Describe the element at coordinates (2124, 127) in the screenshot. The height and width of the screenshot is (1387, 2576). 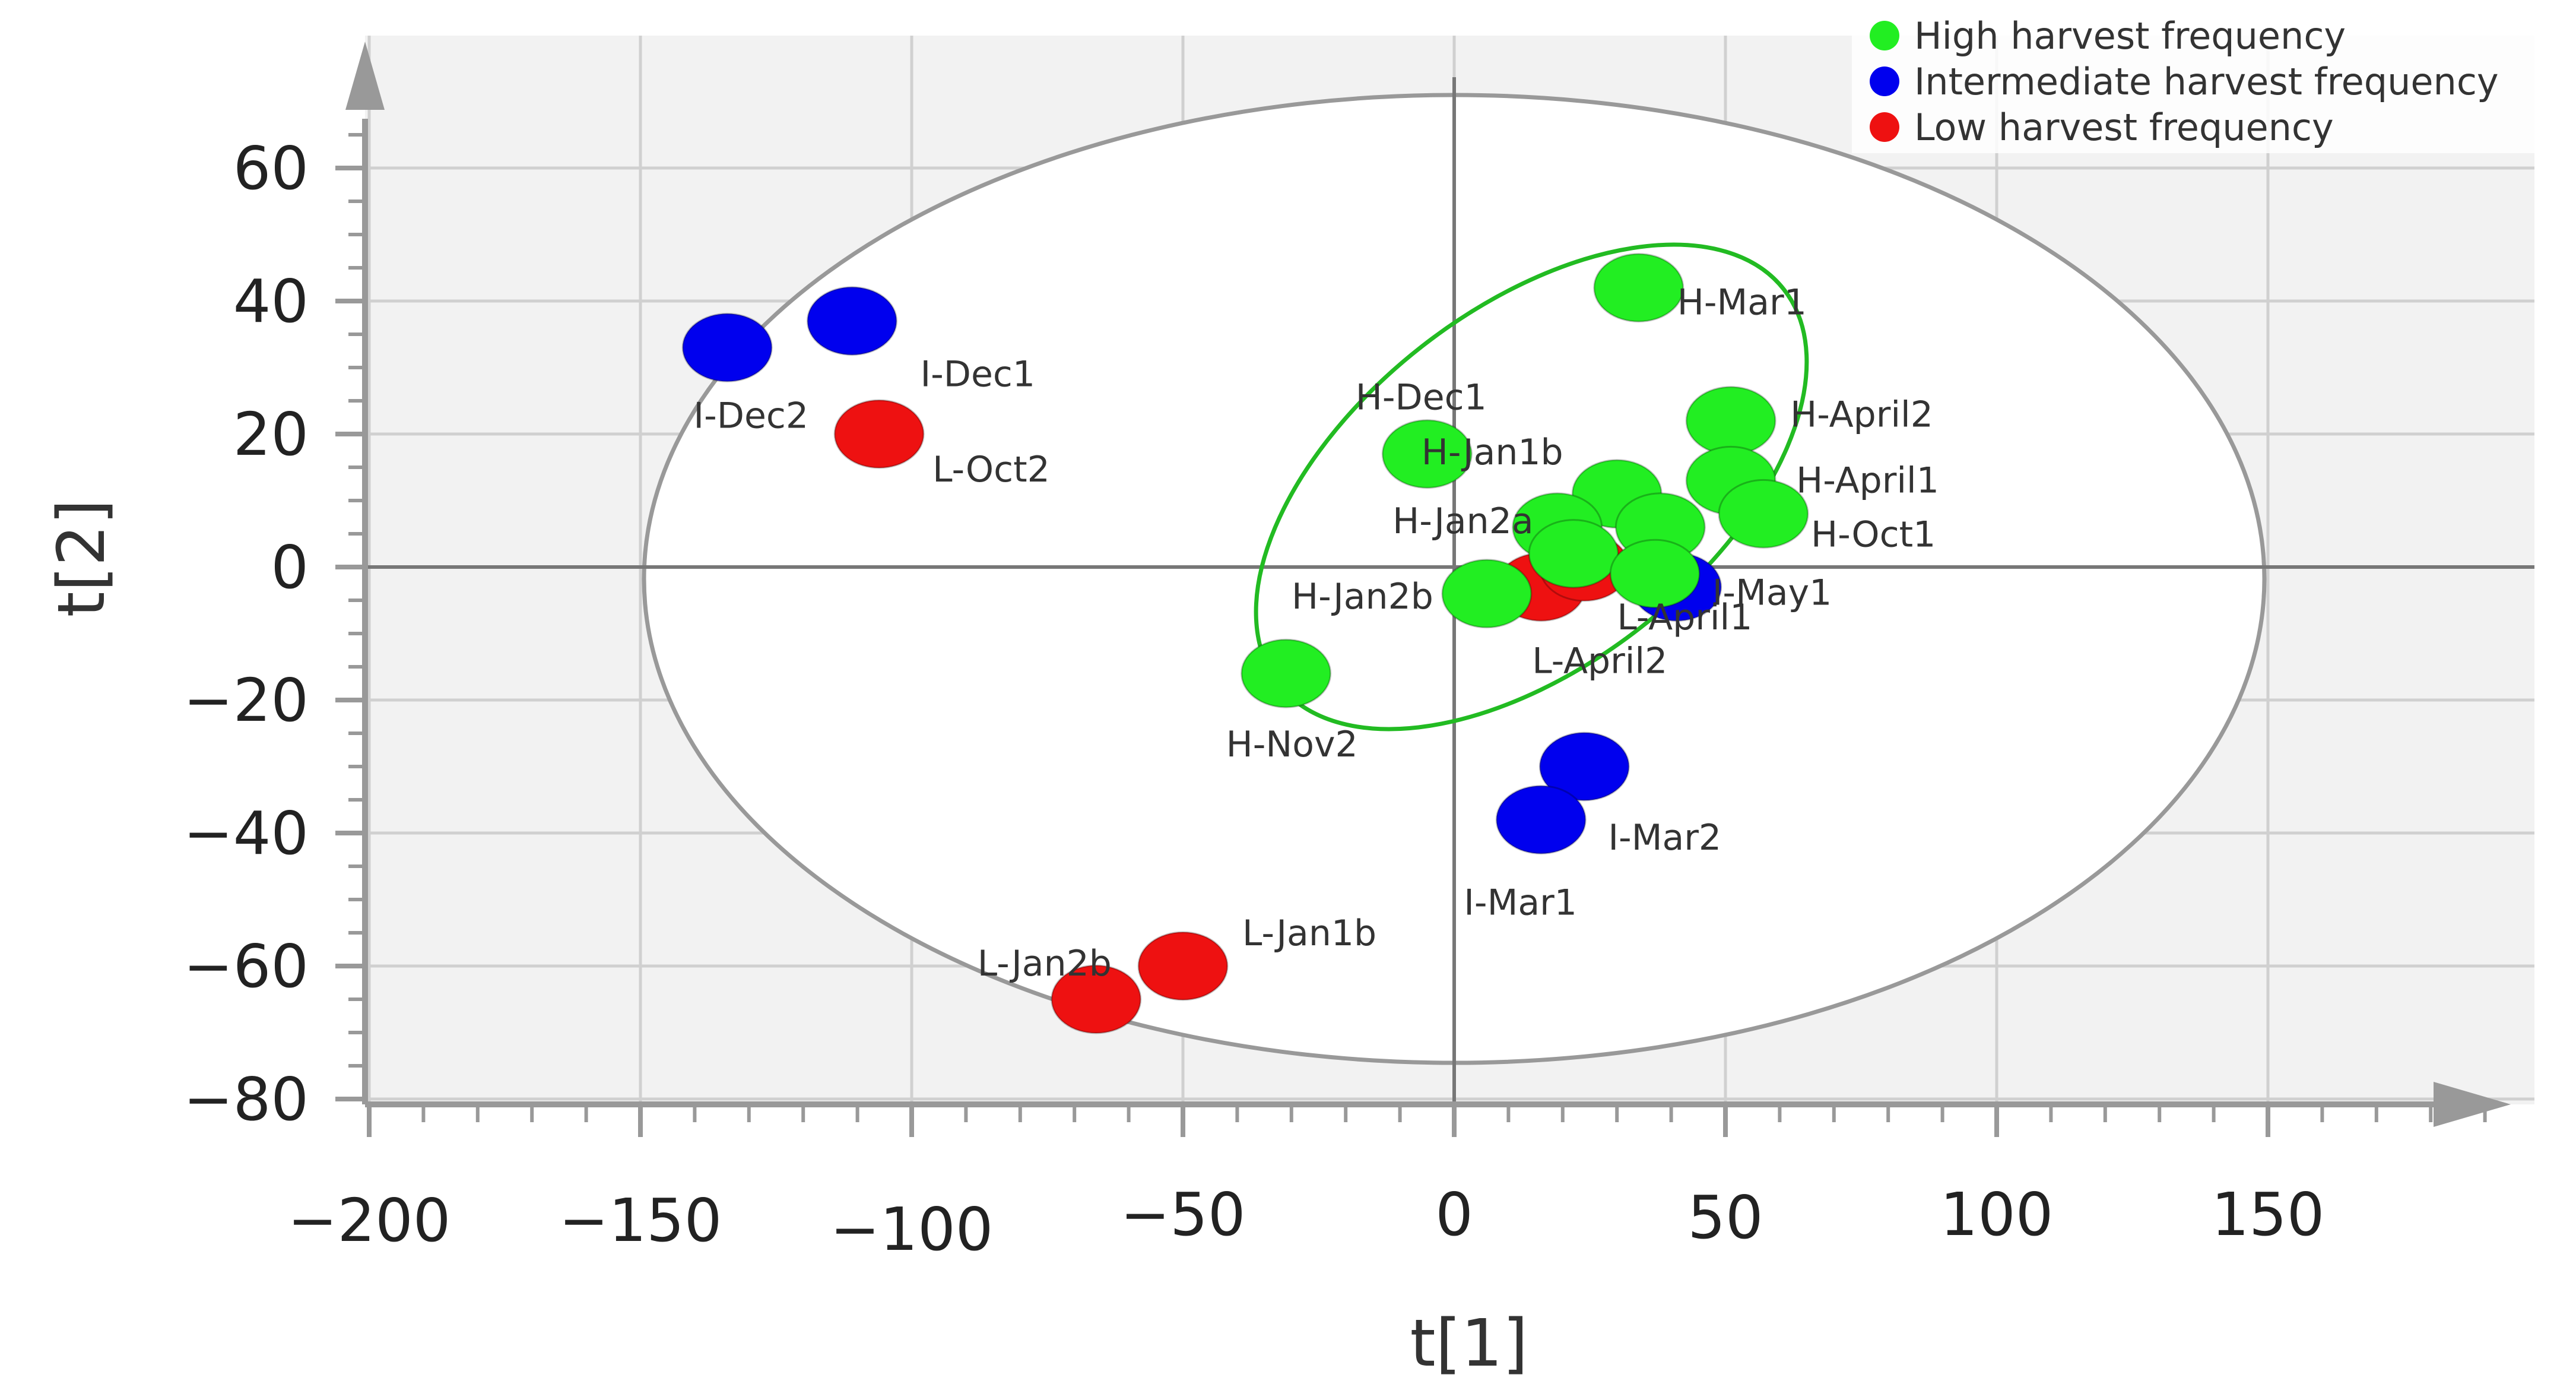
I see `legend-label: Low harvest frequency` at that location.